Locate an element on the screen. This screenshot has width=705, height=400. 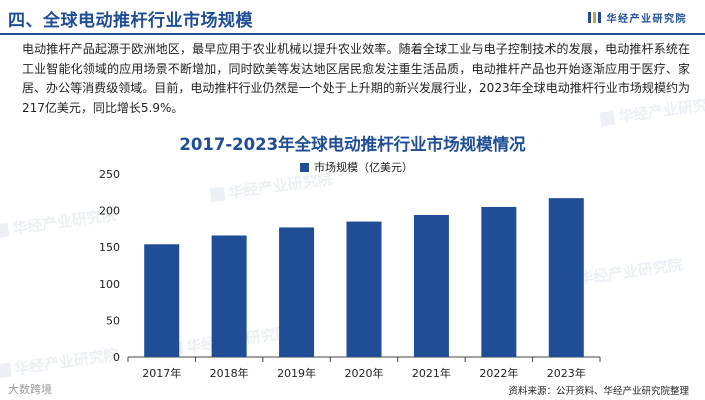
brand-logo: 华经产业研究院 is located at coordinates (637, 17).